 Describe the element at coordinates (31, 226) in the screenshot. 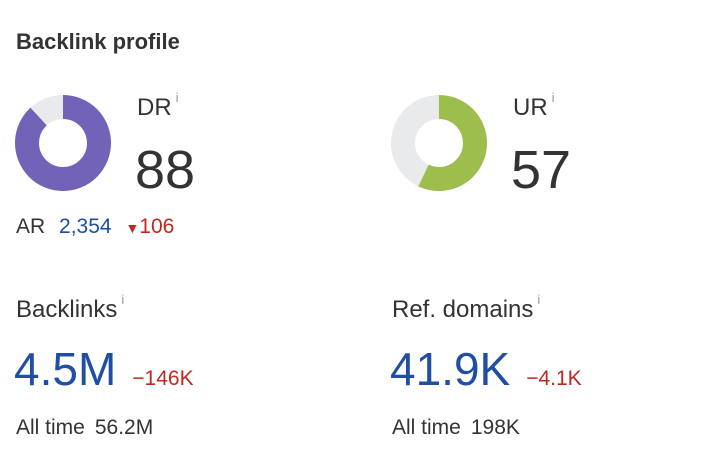

I see `ar-label: AR` at that location.